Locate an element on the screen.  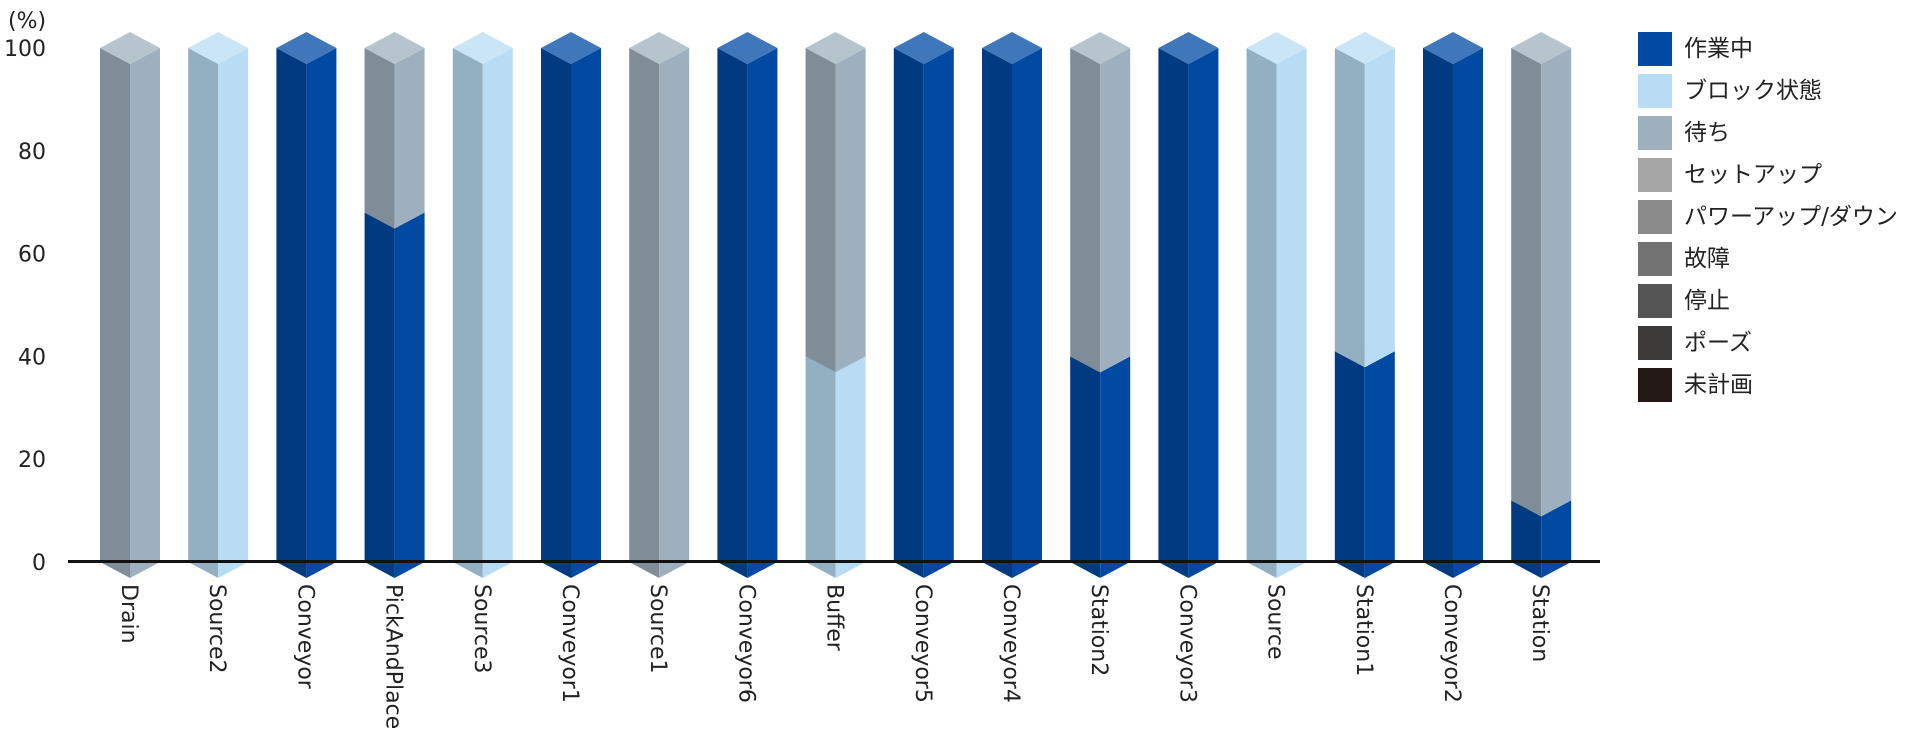
bar-drain is located at coordinates (130, 305).